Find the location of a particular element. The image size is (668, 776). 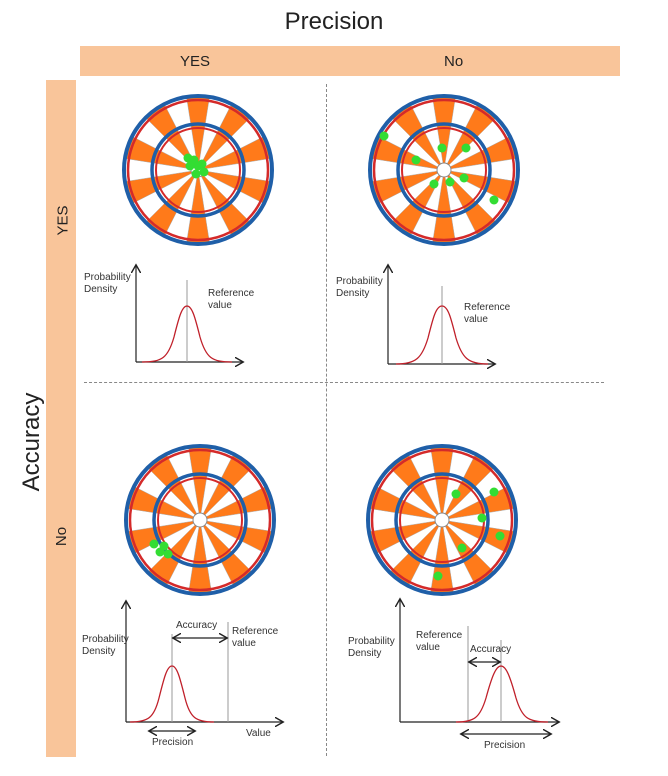

density-plot-top-right: Probability Density Reference value is located at coordinates (423, 320).